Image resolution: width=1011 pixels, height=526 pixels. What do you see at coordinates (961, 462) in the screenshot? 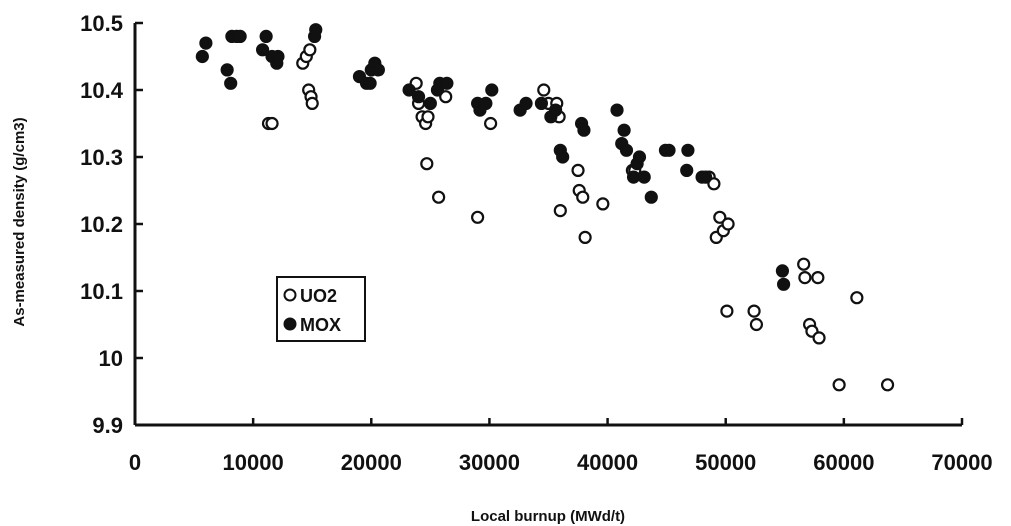
I see `x-tick-label: 70000` at bounding box center [961, 462].